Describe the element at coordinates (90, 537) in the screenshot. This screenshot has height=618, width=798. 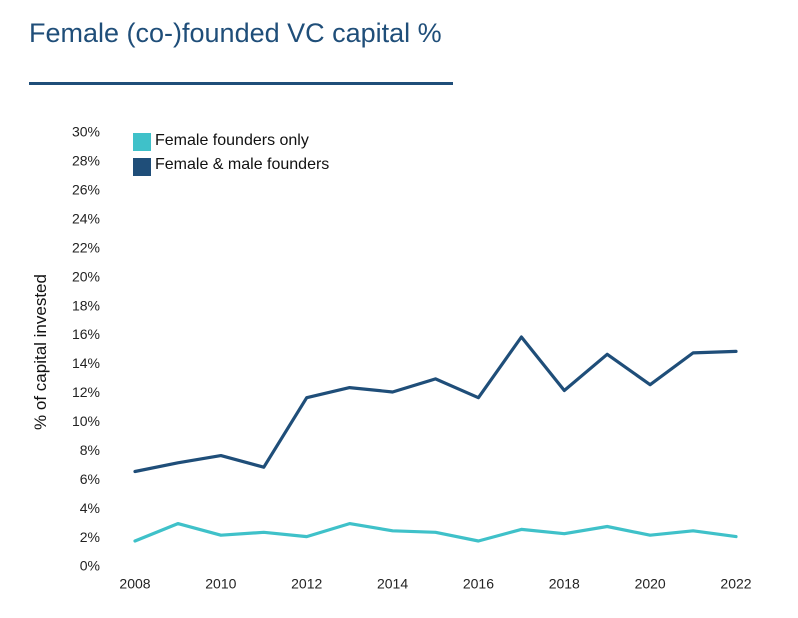
I see `y-tick-label: 2%` at that location.